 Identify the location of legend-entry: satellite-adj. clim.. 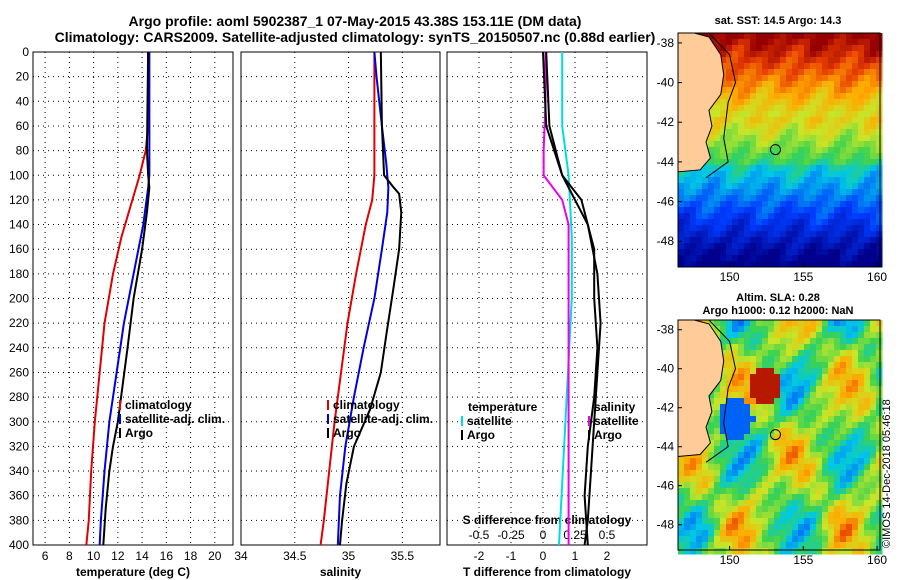
(175, 419).